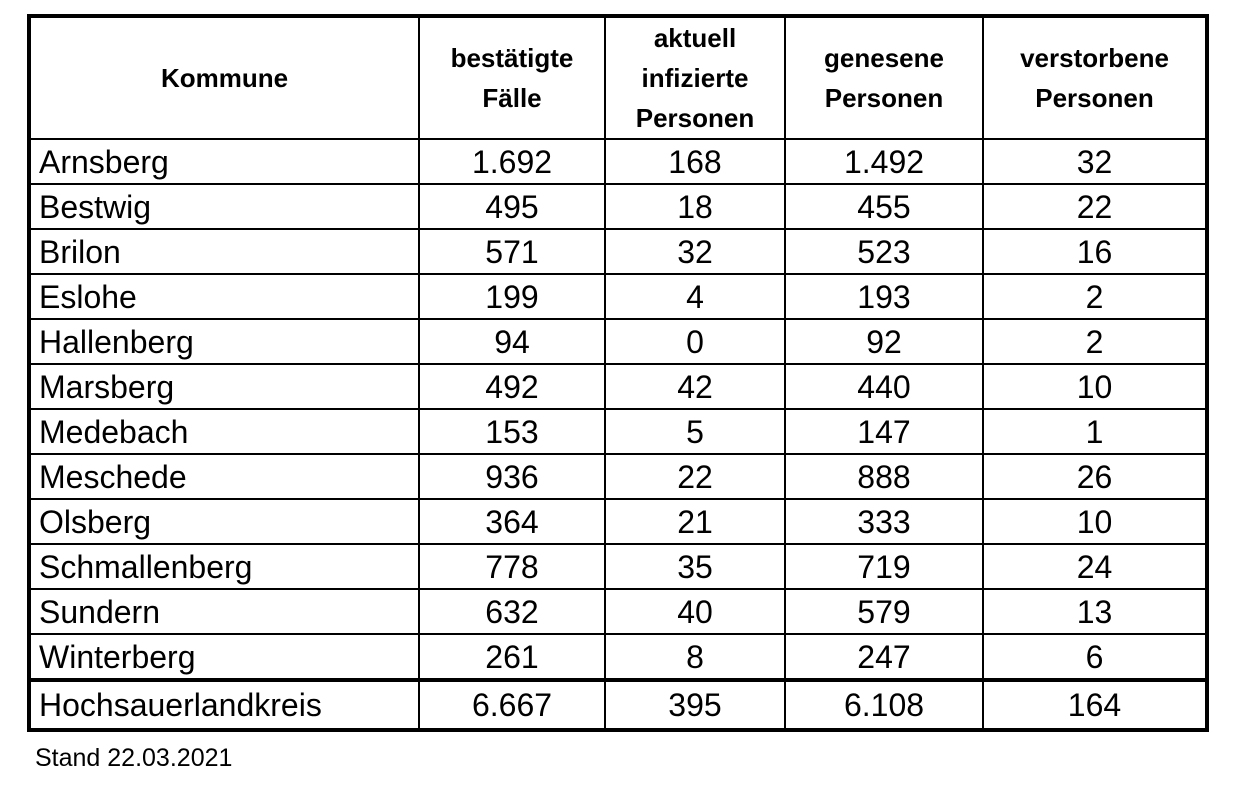 The width and height of the screenshot is (1247, 788). Describe the element at coordinates (884, 611) in the screenshot. I see `cell: 579` at that location.